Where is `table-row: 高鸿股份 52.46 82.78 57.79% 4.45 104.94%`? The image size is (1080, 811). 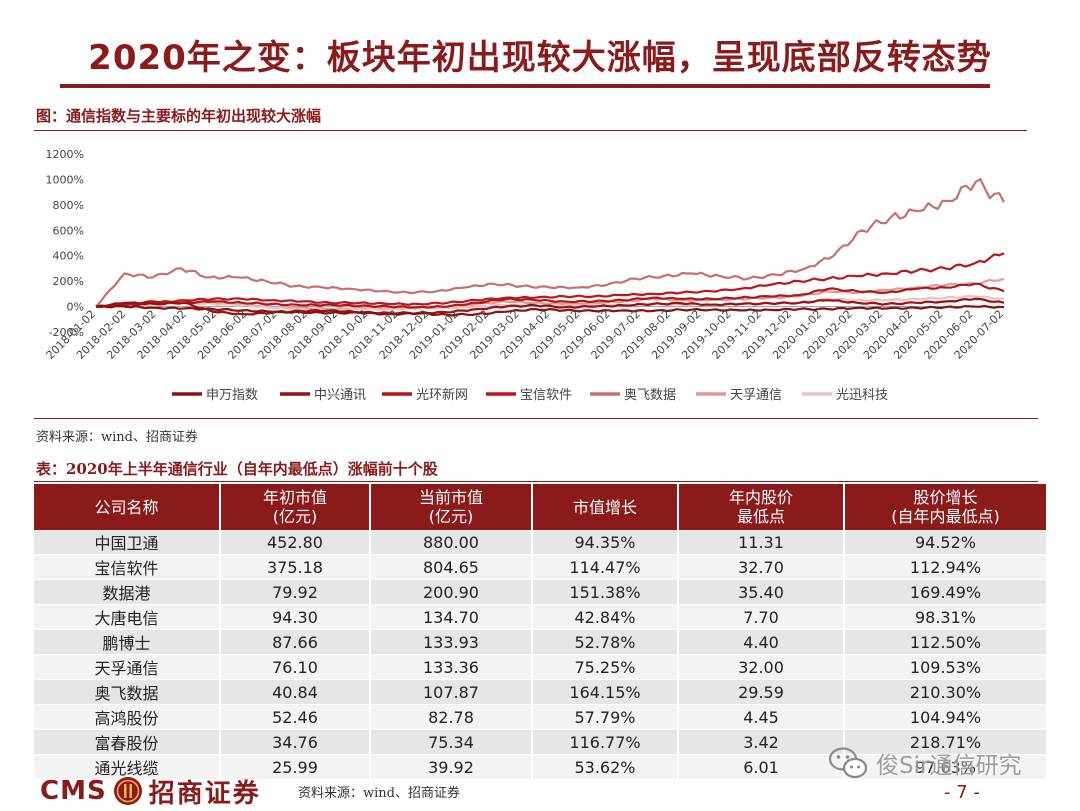 table-row: 高鸿股份 52.46 82.78 57.79% 4.45 104.94% is located at coordinates (540, 717).